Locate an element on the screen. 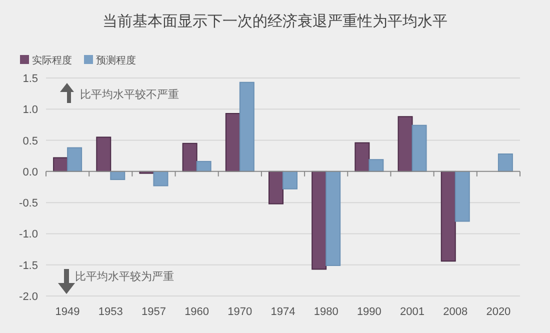  x-tick-label: 1990 is located at coordinates (369, 312).